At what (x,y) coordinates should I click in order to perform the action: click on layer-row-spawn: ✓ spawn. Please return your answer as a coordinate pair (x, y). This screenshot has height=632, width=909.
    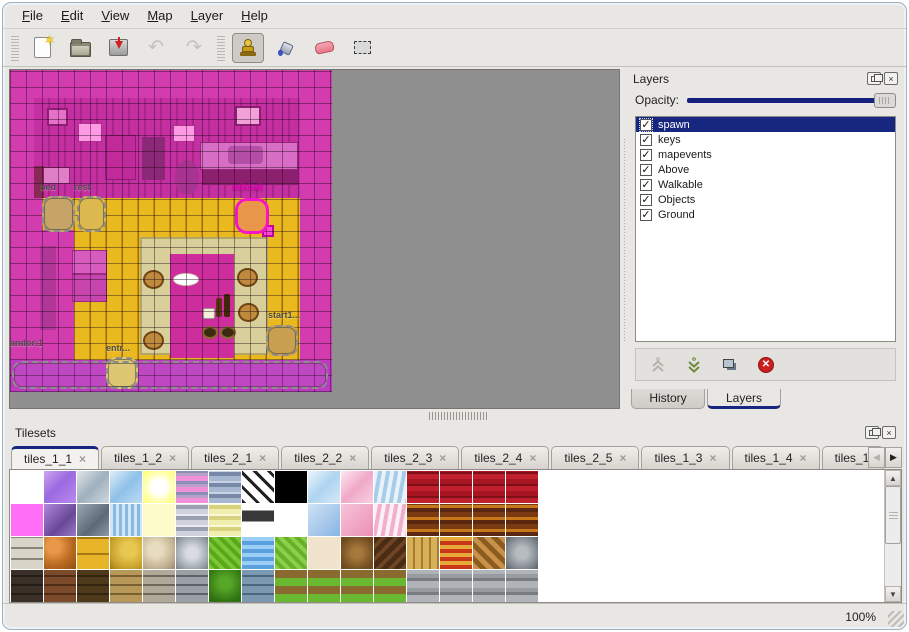
    Looking at the image, I should click on (765, 125).